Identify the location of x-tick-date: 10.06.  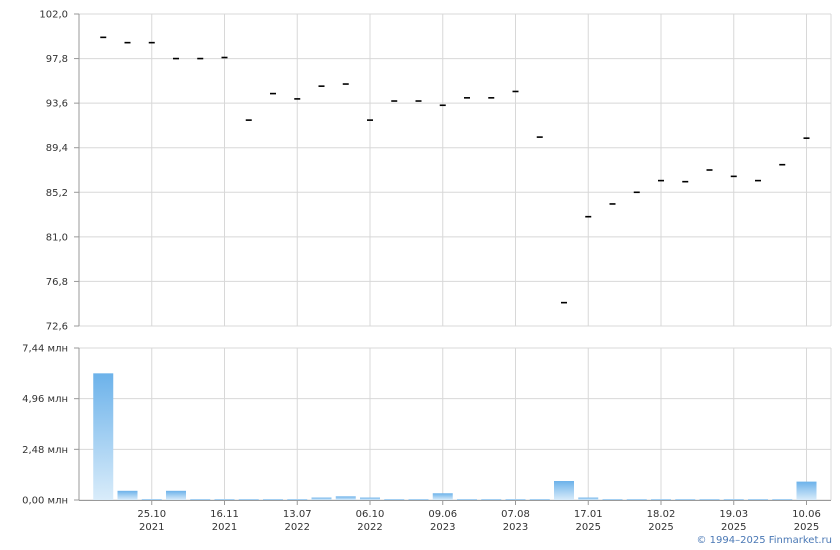
(806, 514).